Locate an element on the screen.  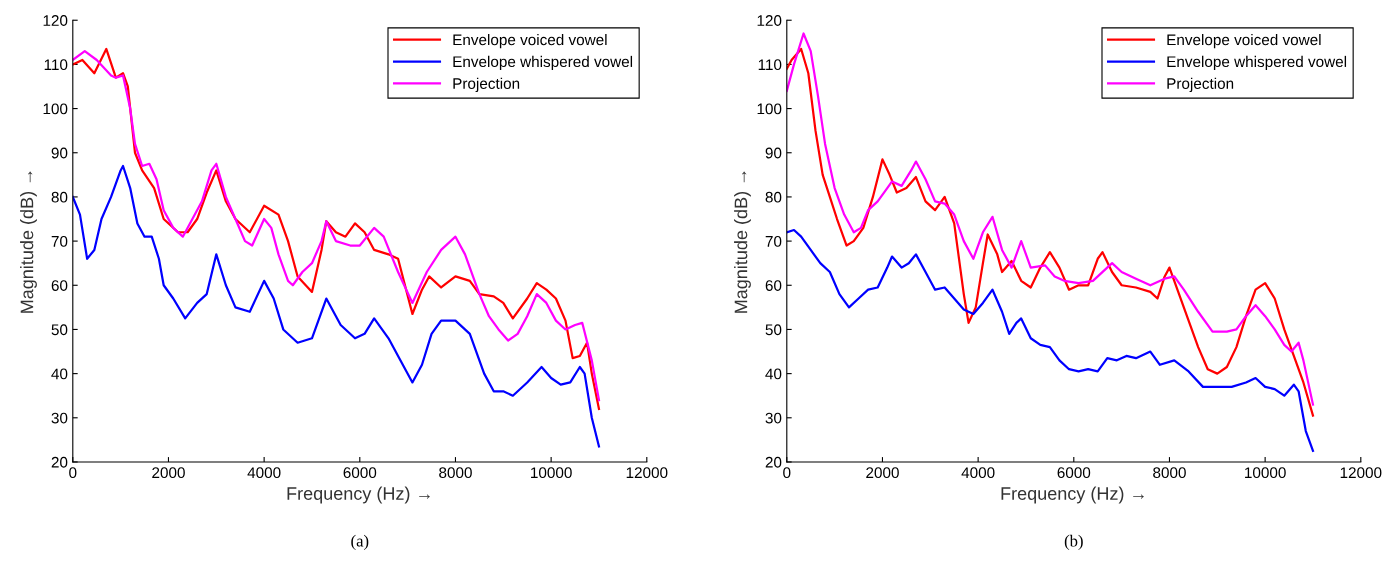
text: (a) is located at coordinates (360, 542).